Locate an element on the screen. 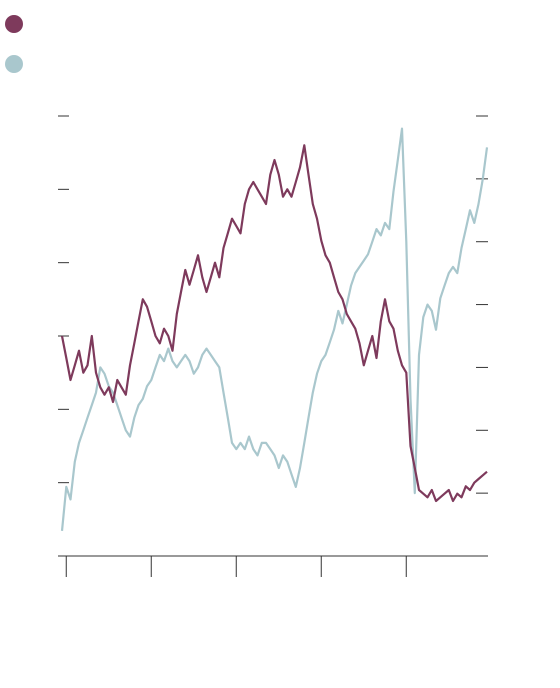  x-axis is located at coordinates (273, 566).